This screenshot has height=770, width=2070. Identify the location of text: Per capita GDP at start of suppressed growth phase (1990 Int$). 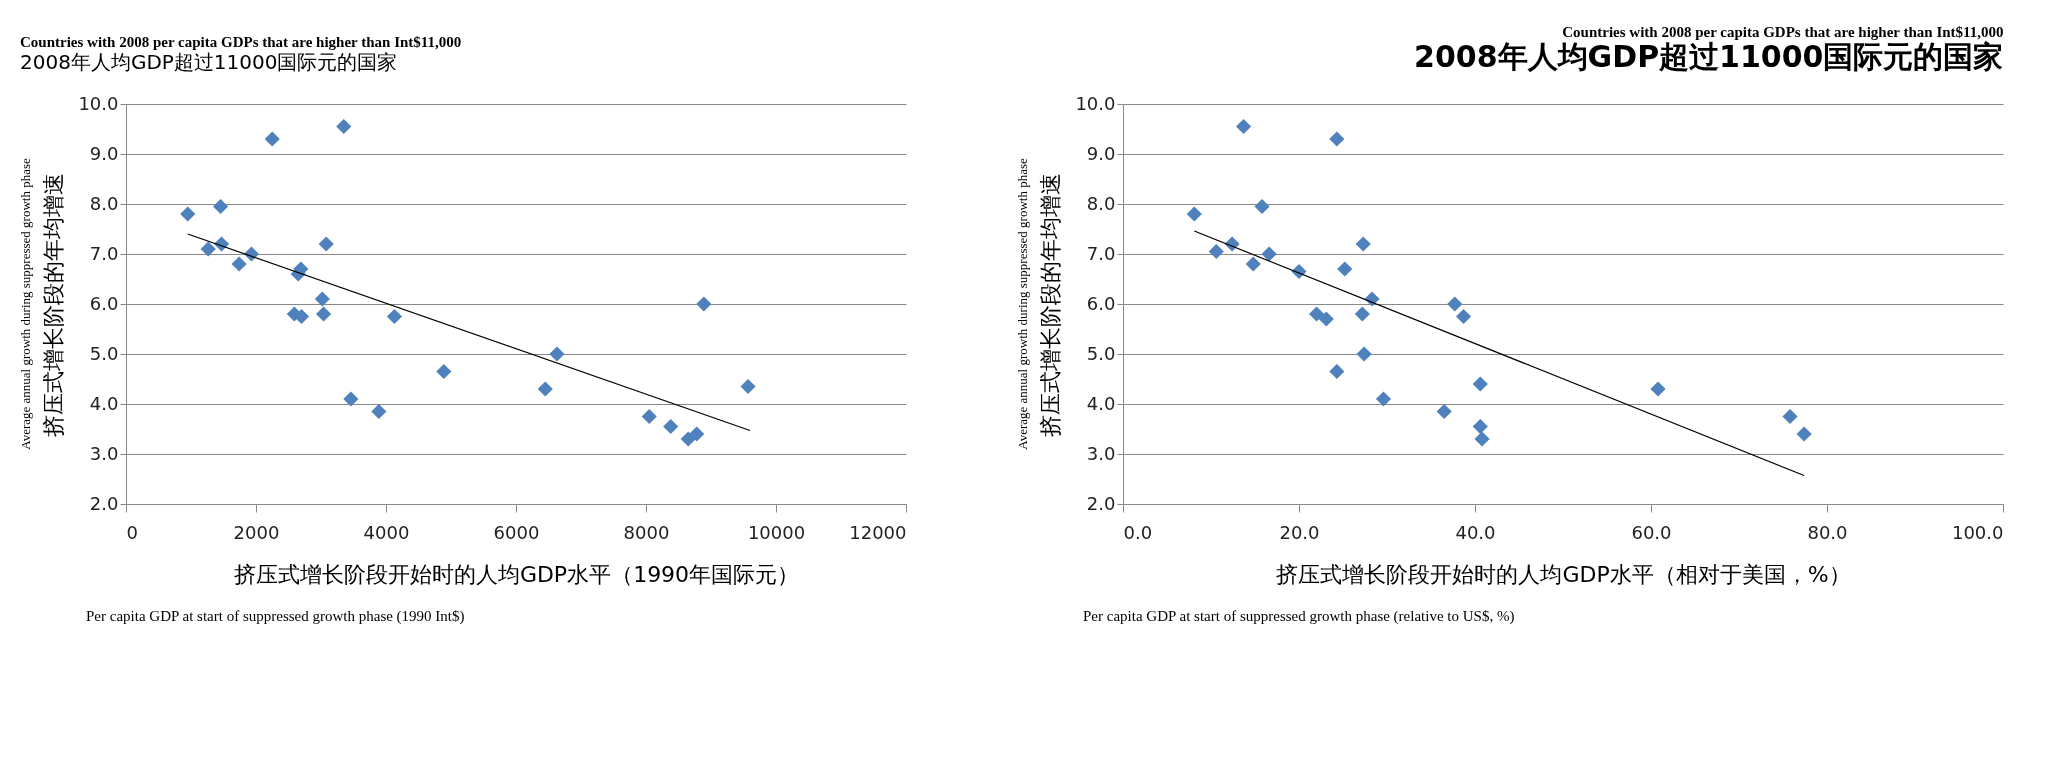
(275, 616).